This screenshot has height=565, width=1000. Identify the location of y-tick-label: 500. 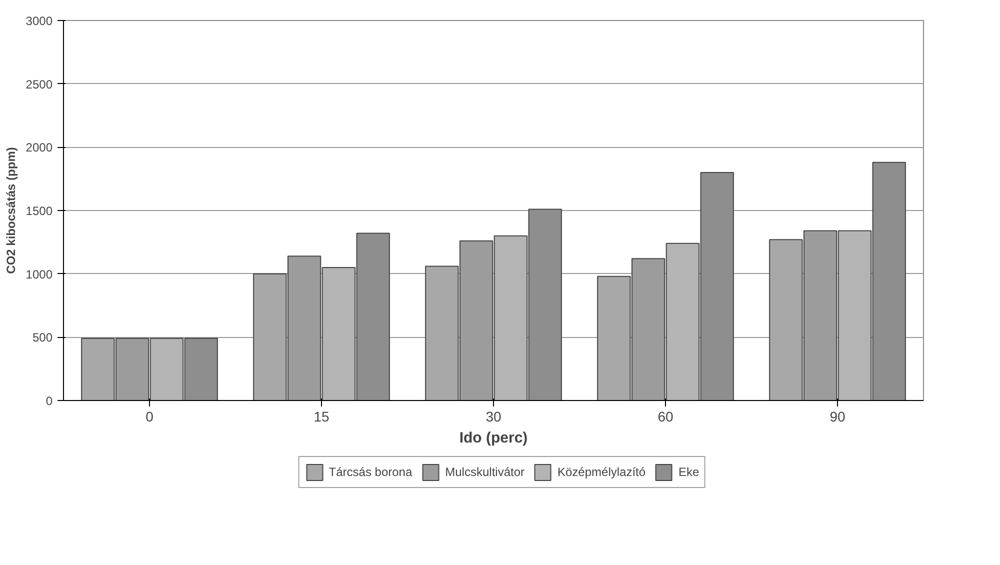
(42, 337).